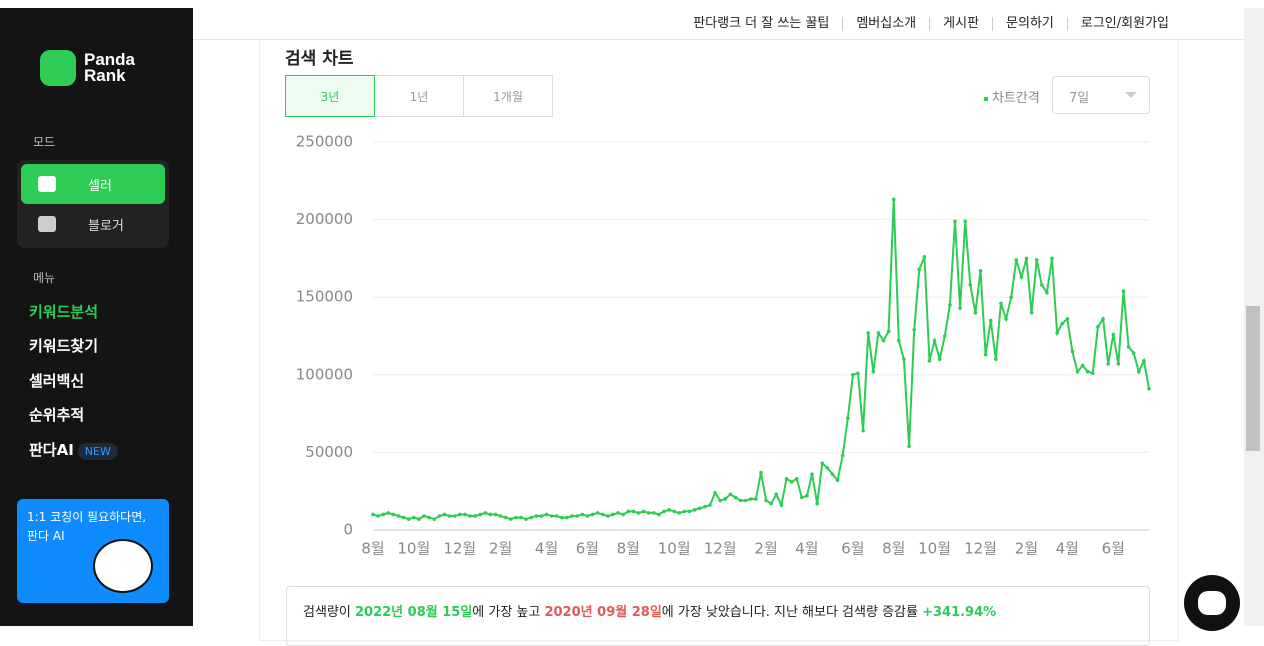 Image resolution: width=1264 pixels, height=646 pixels. Describe the element at coordinates (330, 96) in the screenshot. I see `tab: 3년` at that location.